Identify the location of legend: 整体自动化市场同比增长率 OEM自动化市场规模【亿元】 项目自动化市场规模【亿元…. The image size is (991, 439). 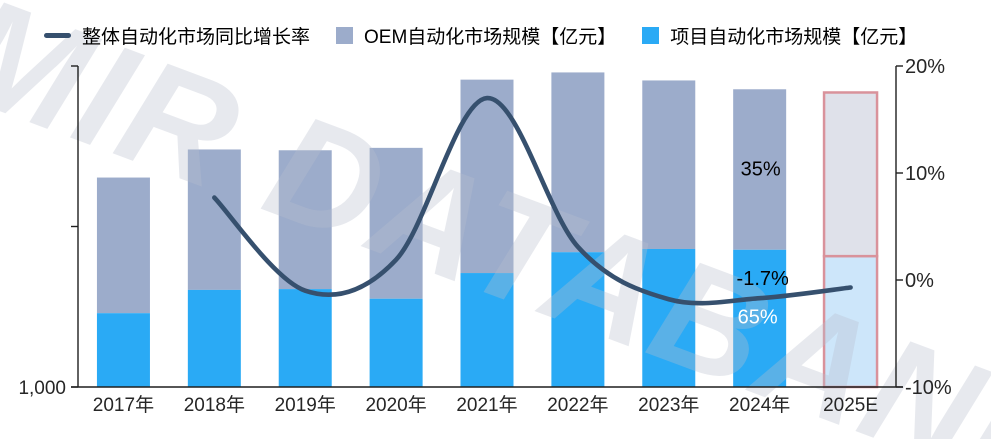
(480, 35).